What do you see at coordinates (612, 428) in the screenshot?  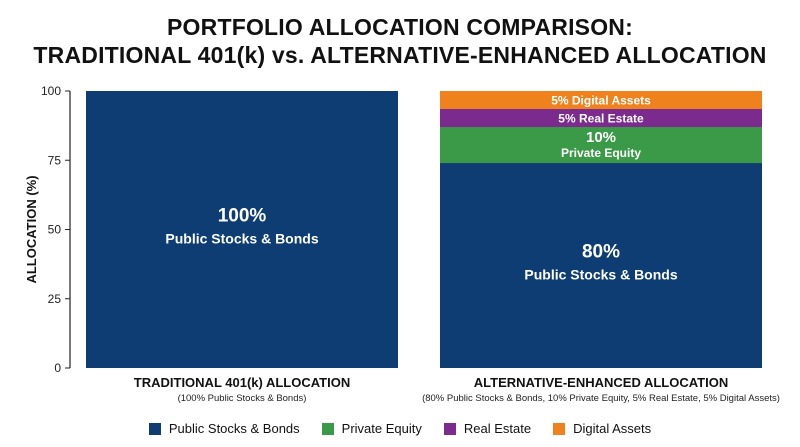 I see `legend-label: Digital Assets` at bounding box center [612, 428].